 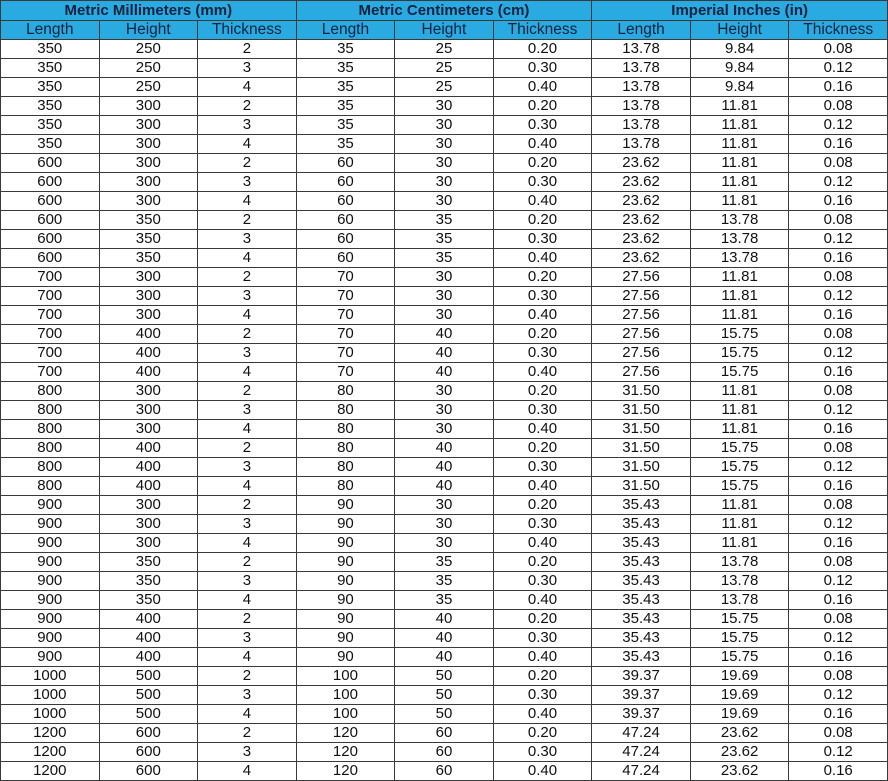 I want to click on group-header-cm: Metric Centimeters (cm), so click(x=444, y=10).